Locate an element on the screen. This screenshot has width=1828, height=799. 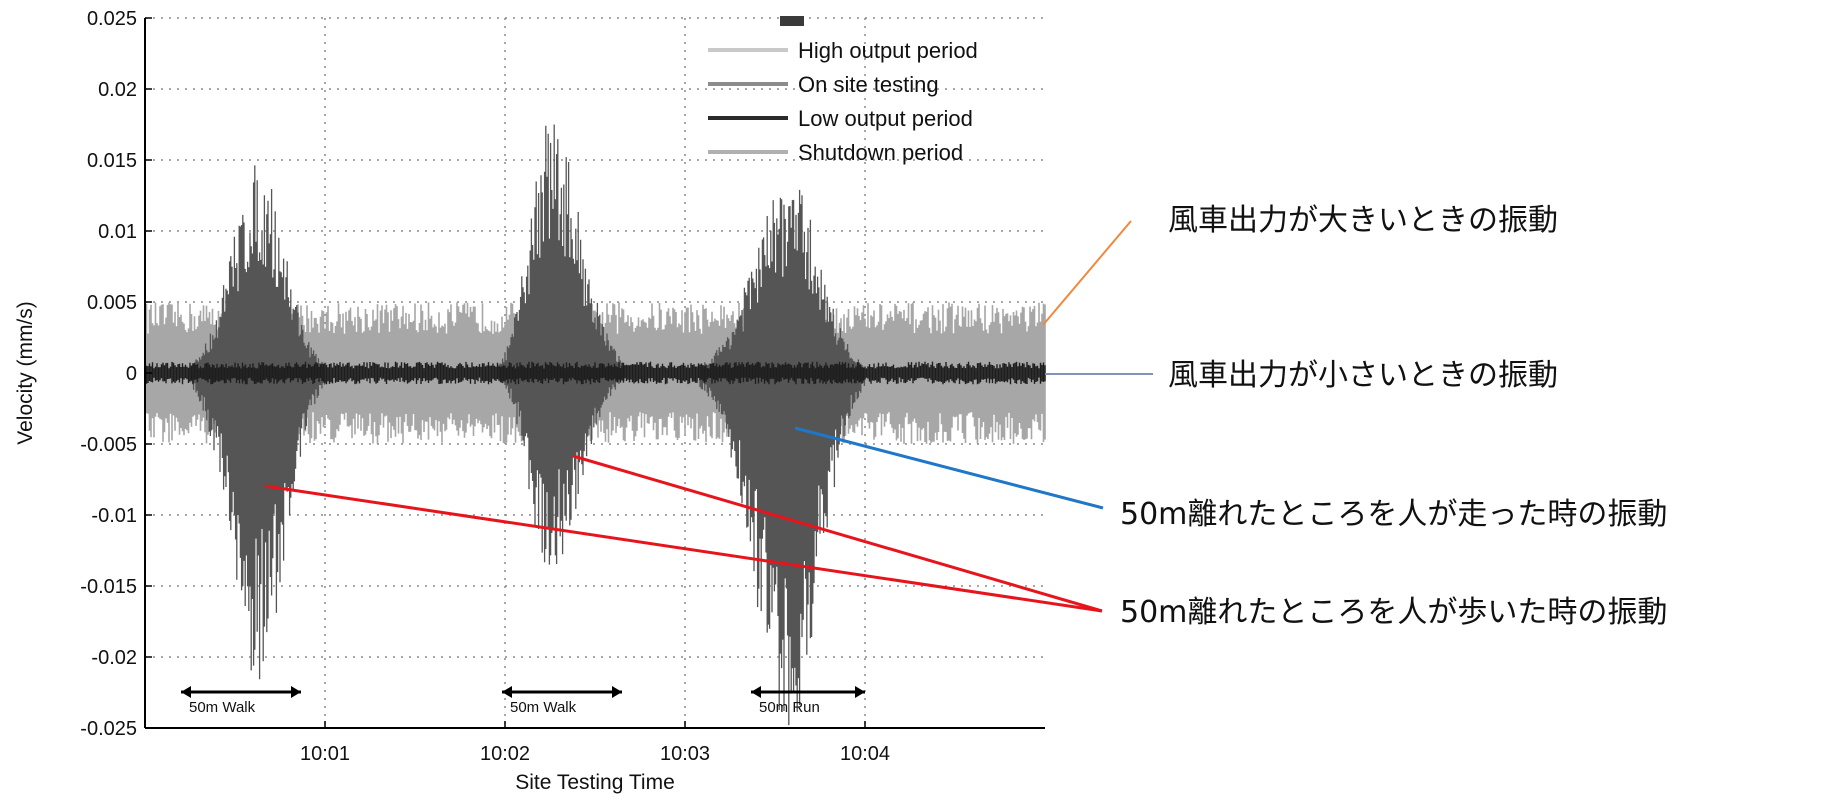
y-tick-label: -0.01 is located at coordinates (114, 516).